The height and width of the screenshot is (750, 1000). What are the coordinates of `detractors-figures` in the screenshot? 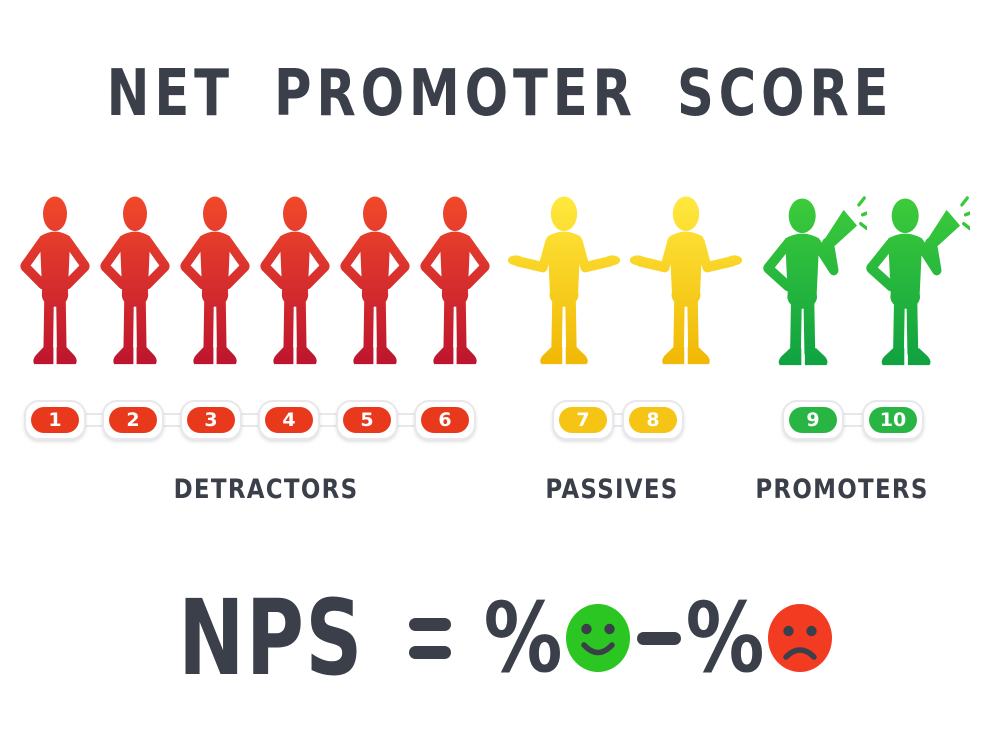 It's located at (255, 284).